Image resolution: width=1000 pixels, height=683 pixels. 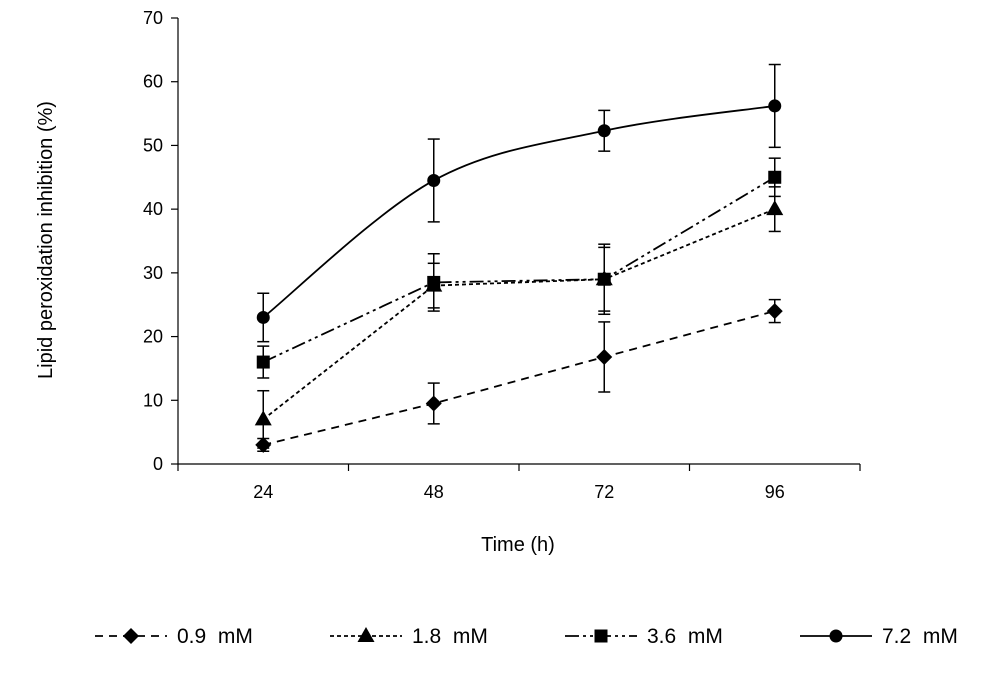 I want to click on chart-legend: 0.9 mM 1.8 mM 3.6 mM 7.2 mM, so click(x=526, y=636).